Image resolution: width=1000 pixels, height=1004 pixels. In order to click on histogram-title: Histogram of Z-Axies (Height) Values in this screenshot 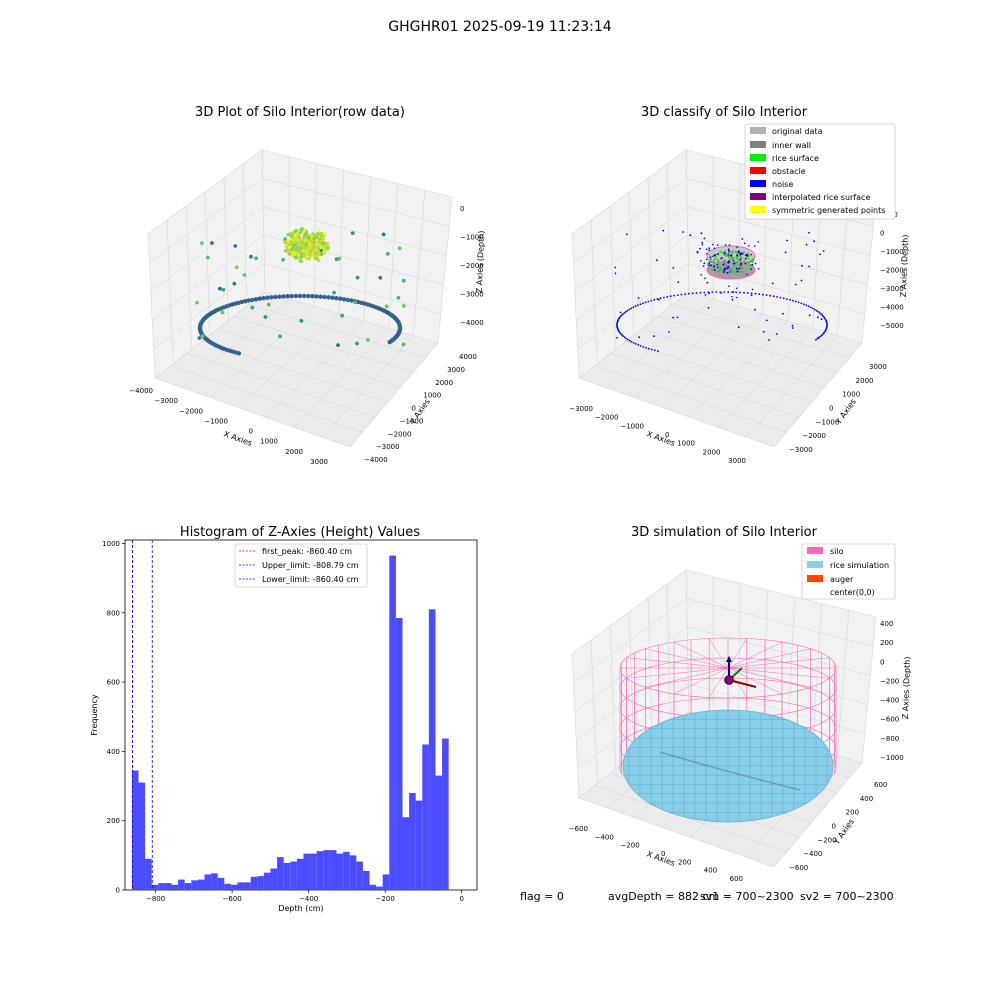, I will do `click(300, 532)`.